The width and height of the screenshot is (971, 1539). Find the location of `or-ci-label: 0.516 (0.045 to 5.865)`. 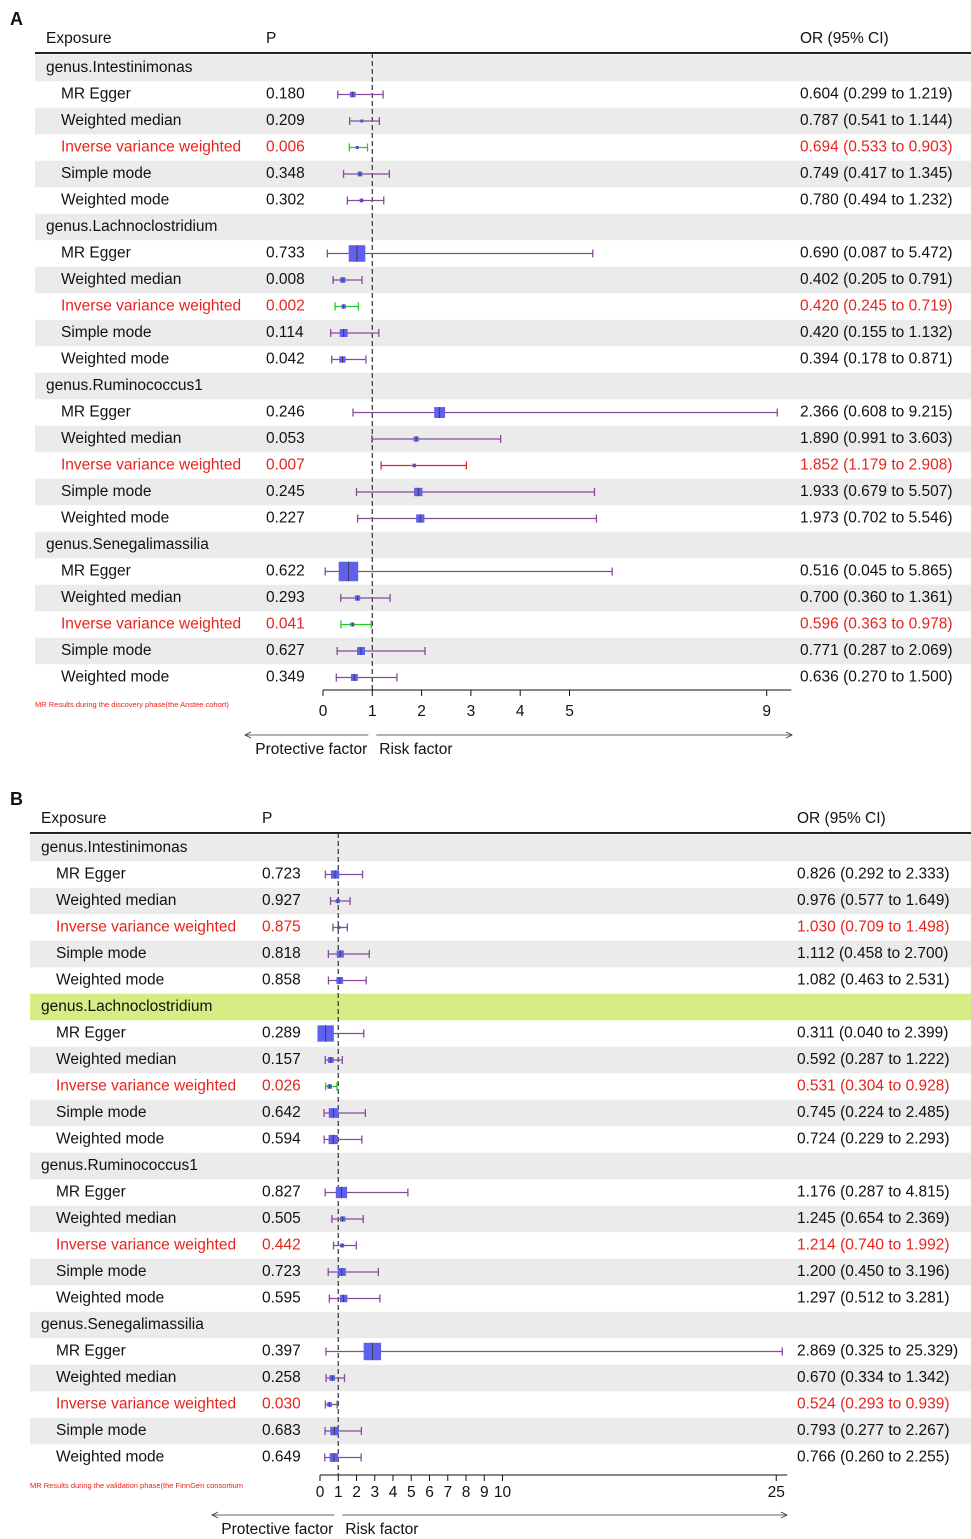

or-ci-label: 0.516 (0.045 to 5.865) is located at coordinates (876, 571).